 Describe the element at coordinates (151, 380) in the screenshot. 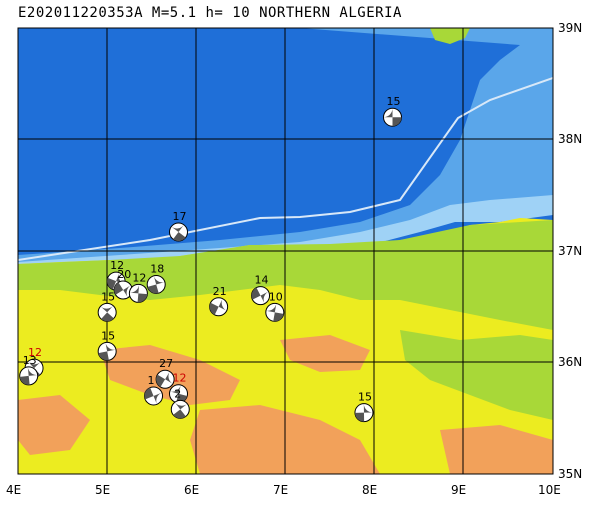

I see `depth-label: 1` at that location.